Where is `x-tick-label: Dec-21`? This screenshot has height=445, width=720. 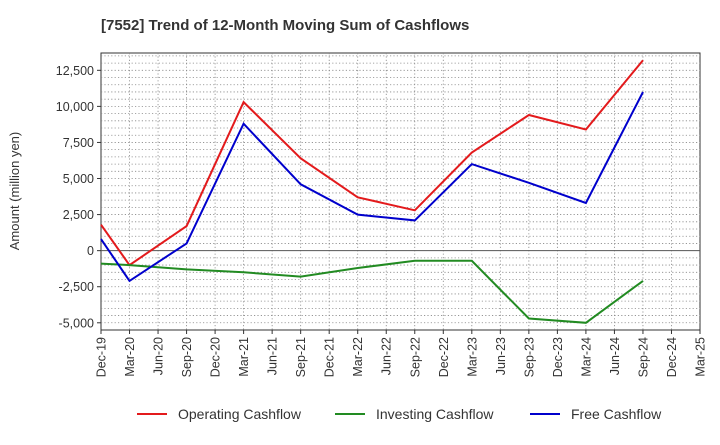
x-tick-label: Dec-21 is located at coordinates (330, 357).